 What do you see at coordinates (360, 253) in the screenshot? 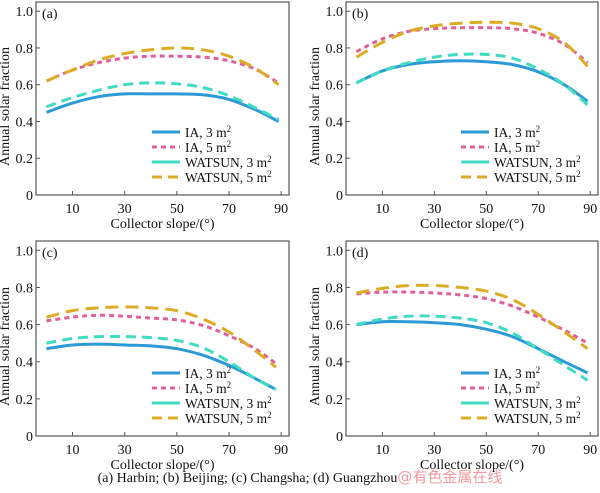
I see `panel-label: (d)` at bounding box center [360, 253].